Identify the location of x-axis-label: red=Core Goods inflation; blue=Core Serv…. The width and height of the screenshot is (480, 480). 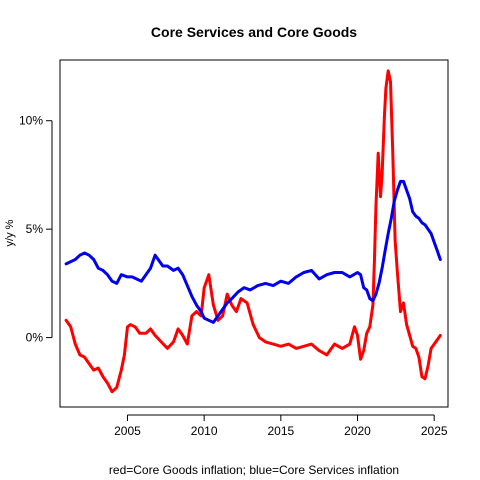
(254, 470).